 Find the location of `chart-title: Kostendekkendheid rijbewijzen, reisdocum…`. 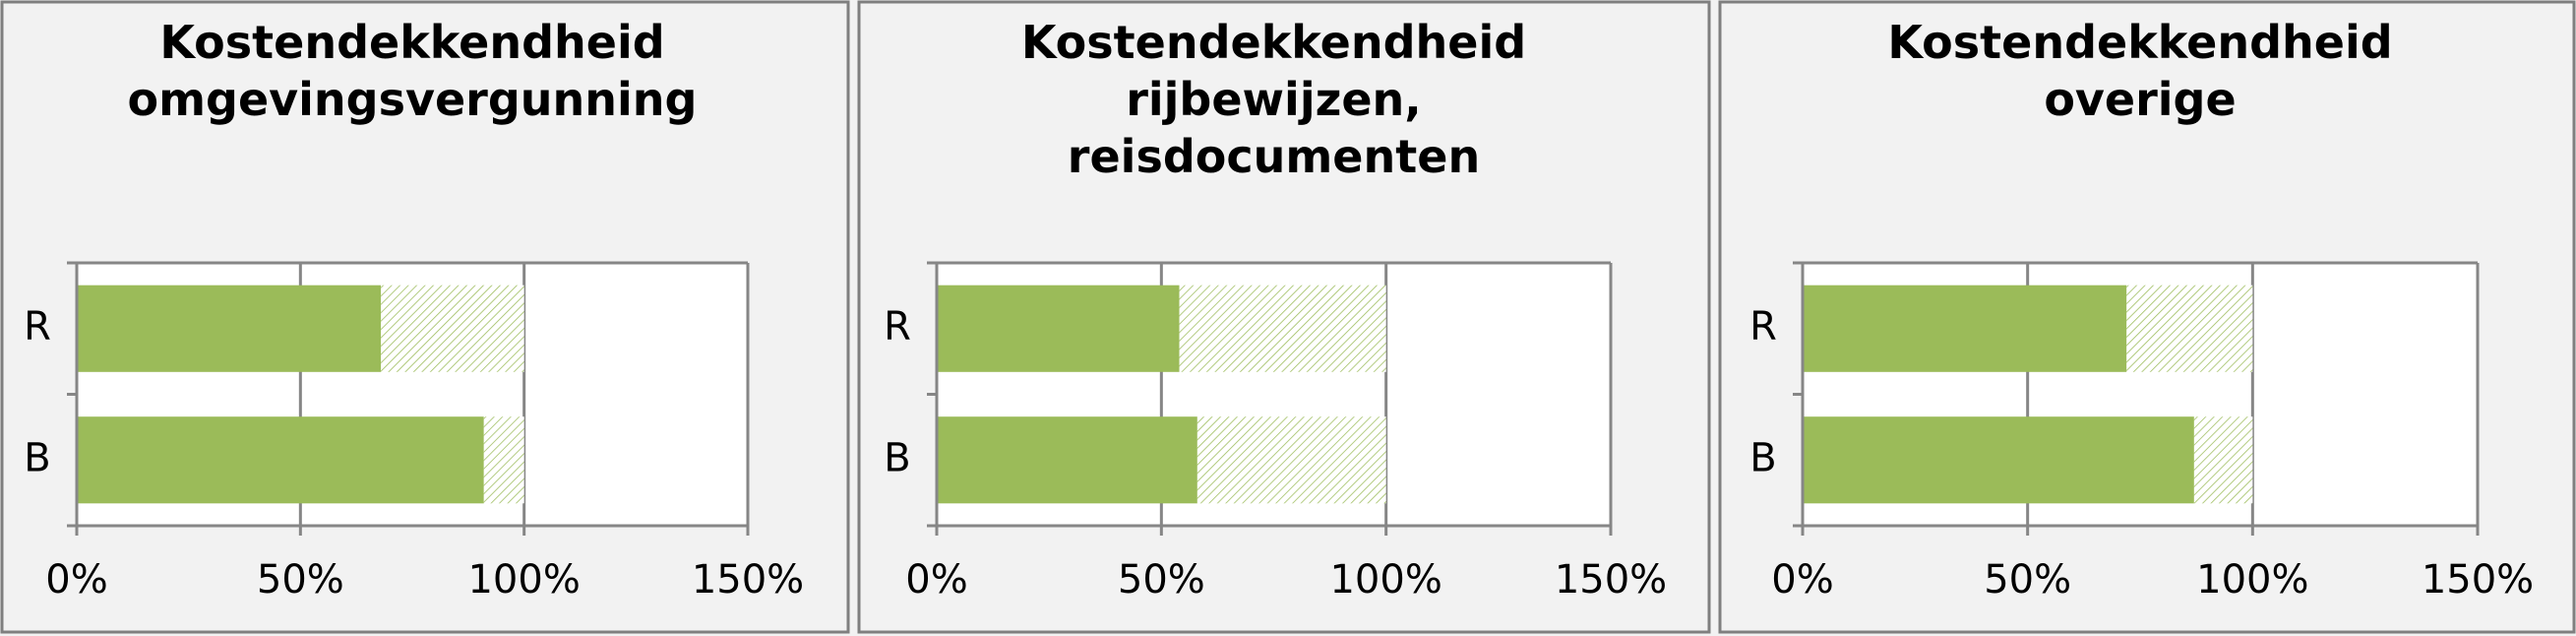

chart-title: Kostendekkendheid rijbewijzen, reisdocum… is located at coordinates (1273, 100).